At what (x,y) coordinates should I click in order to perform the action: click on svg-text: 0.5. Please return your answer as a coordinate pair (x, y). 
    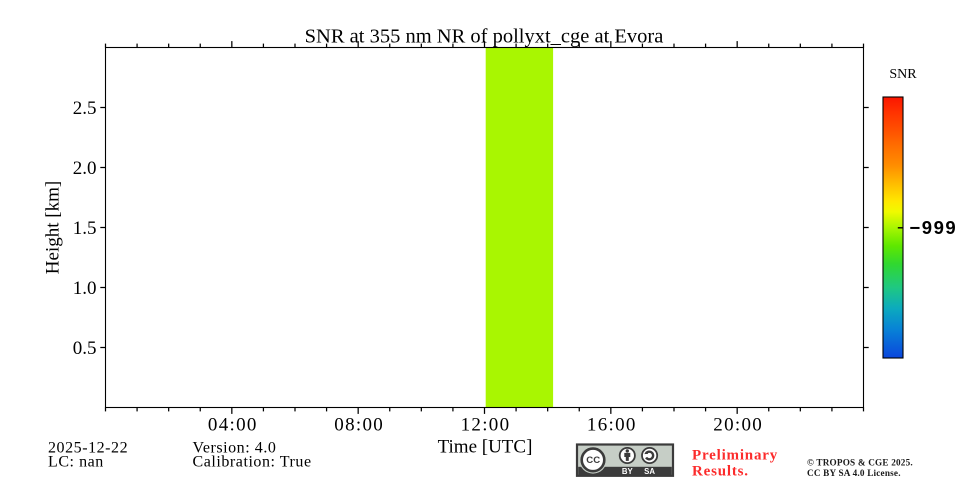
    Looking at the image, I should click on (85, 348).